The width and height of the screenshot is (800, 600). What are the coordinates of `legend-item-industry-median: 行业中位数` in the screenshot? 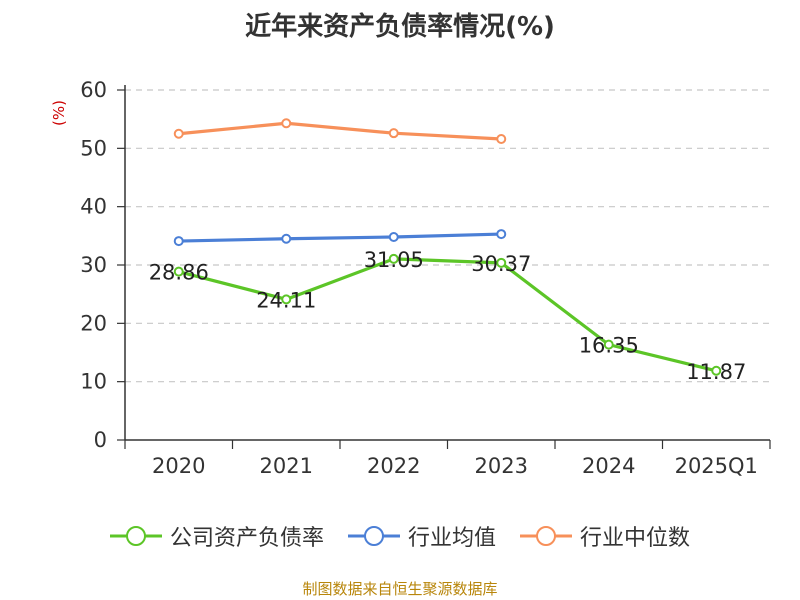 It's located at (605, 536).